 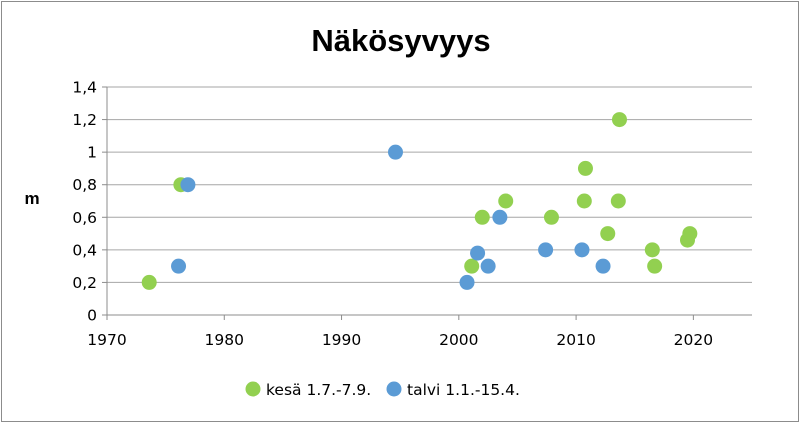 I want to click on y-tick-label: 0,8, so click(x=84, y=185).